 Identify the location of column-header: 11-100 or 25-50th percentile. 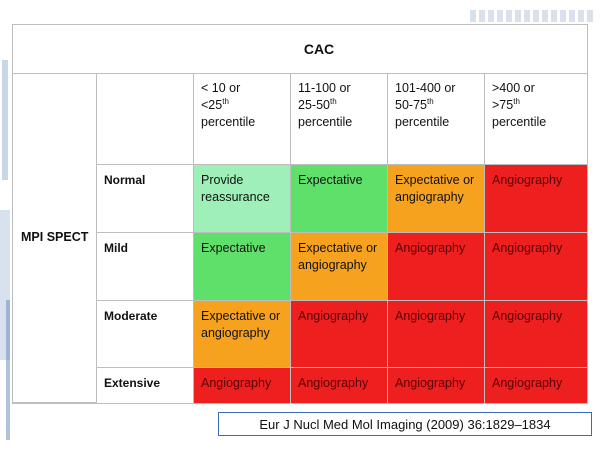
(339, 119).